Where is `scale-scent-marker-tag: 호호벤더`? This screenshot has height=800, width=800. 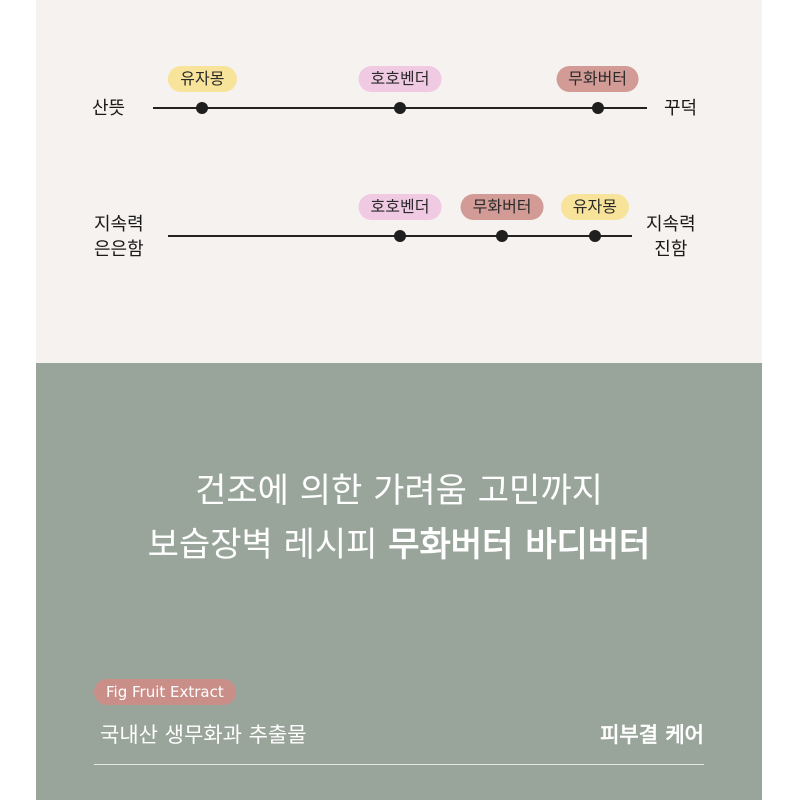 scale-scent-marker-tag: 호호벤더 is located at coordinates (400, 207).